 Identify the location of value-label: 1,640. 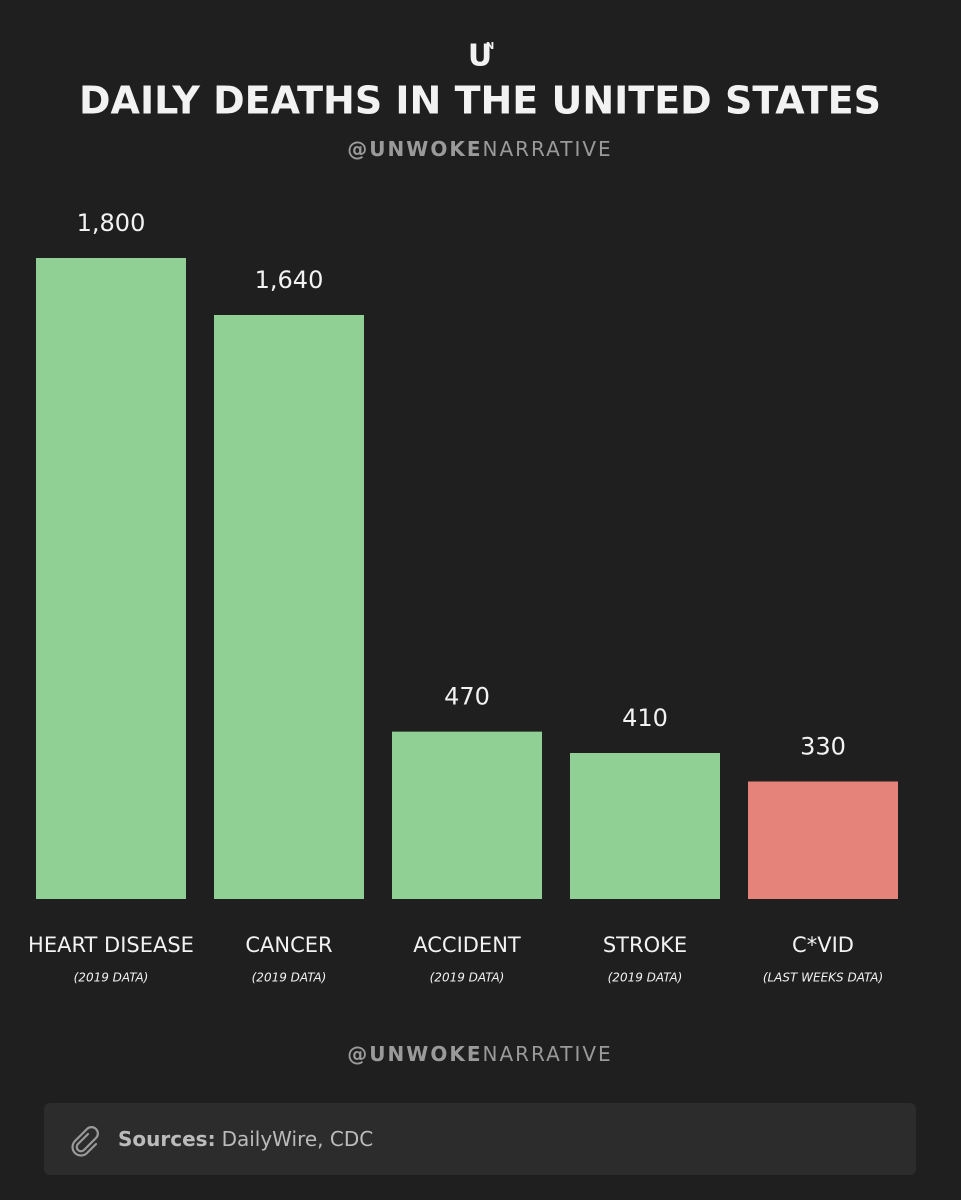
(289, 280).